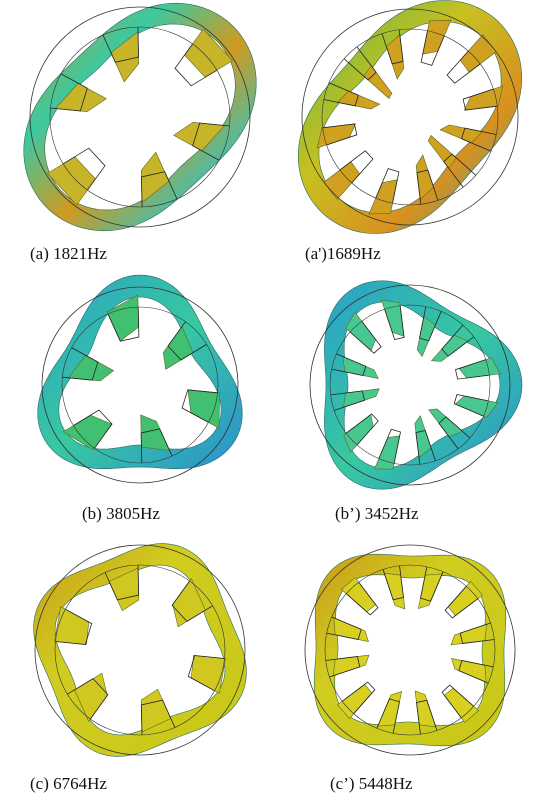 This screenshot has width=543, height=800. I want to click on caption: (b’) 3452Hz, so click(377, 513).